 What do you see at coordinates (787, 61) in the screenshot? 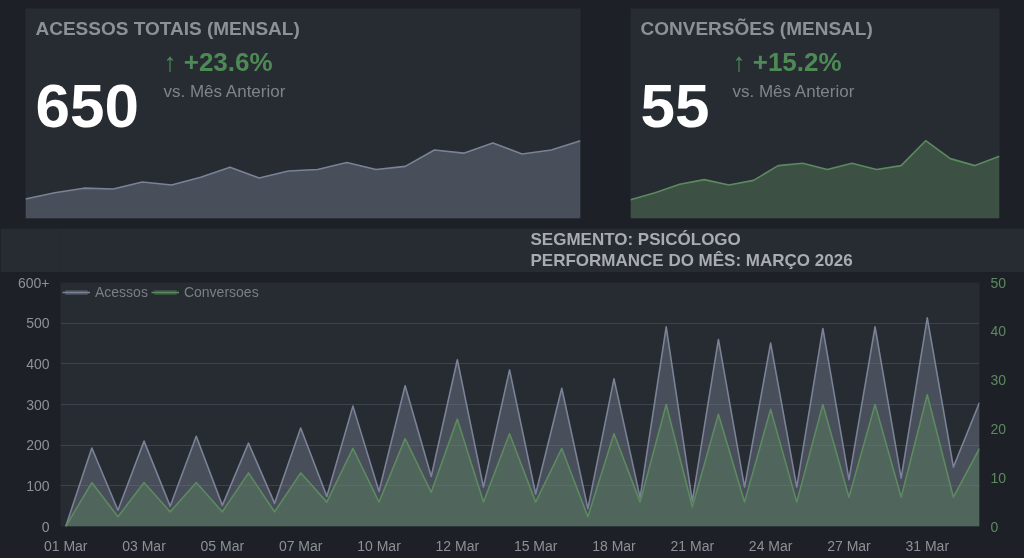
I see `text: ↑ +15.2%` at bounding box center [787, 61].